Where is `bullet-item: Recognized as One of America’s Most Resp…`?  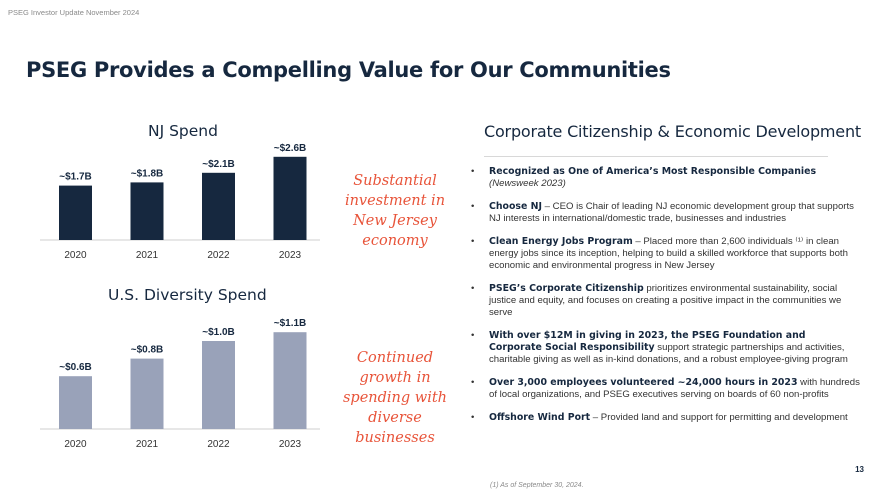 bullet-item: Recognized as One of America’s Most Resp… is located at coordinates (665, 178).